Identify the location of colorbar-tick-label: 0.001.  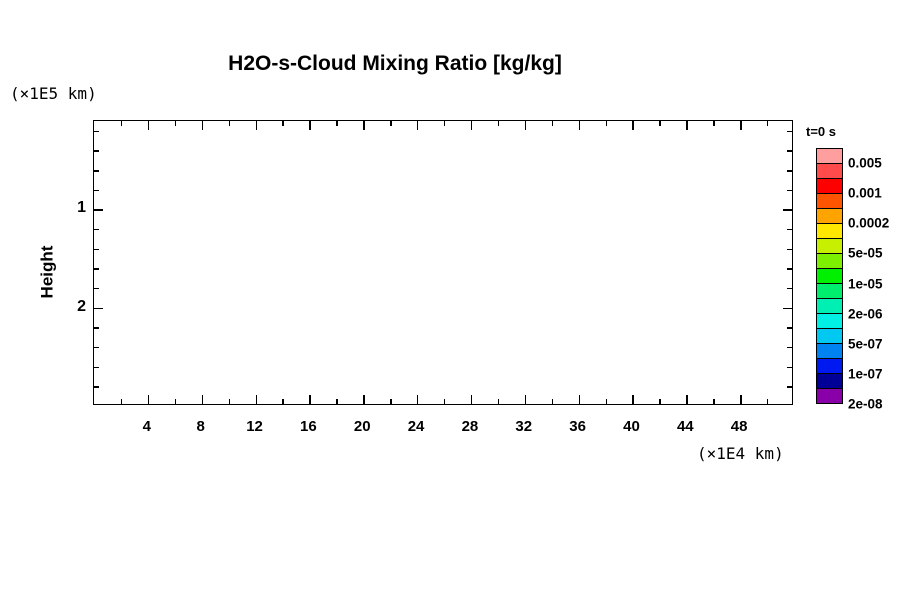
(865, 193).